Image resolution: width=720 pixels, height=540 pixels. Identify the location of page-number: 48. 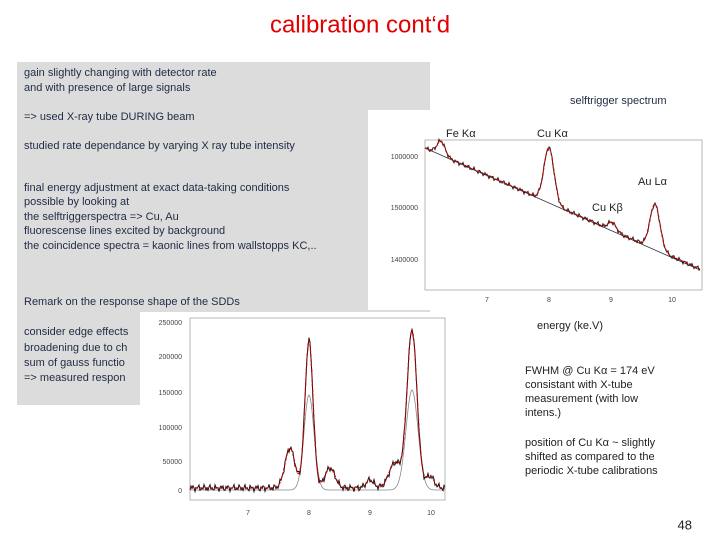
(685, 524).